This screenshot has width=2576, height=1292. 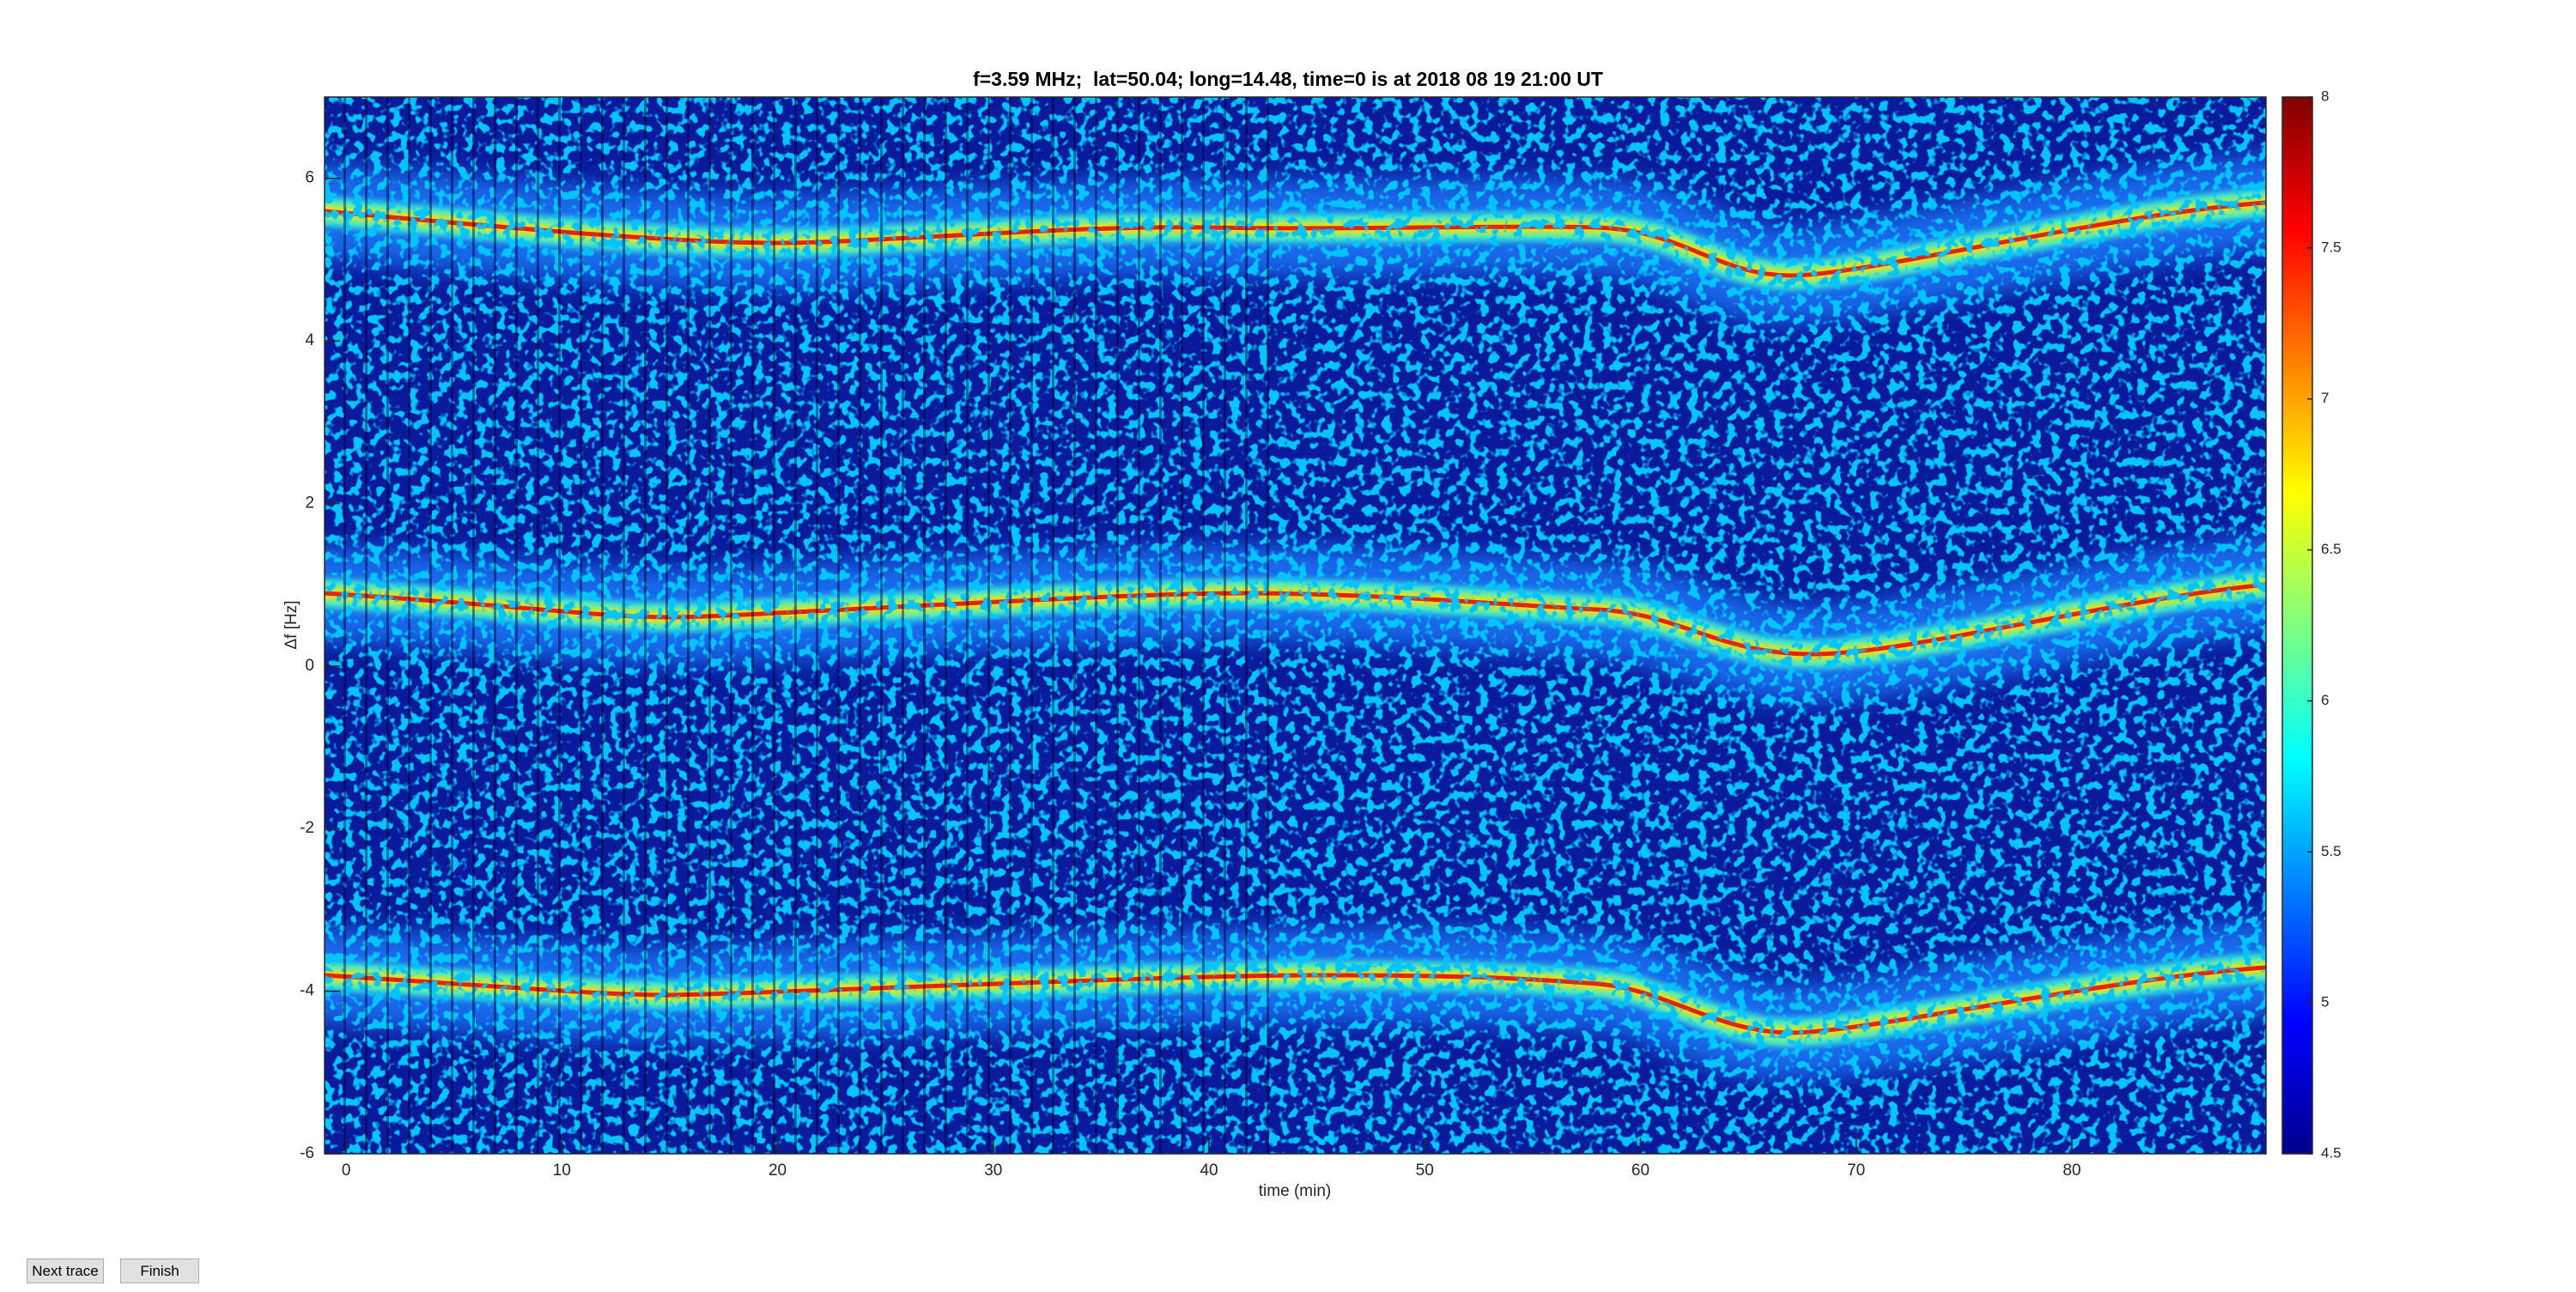 What do you see at coordinates (66, 1271) in the screenshot?
I see `next-trace-button: Next trace` at bounding box center [66, 1271].